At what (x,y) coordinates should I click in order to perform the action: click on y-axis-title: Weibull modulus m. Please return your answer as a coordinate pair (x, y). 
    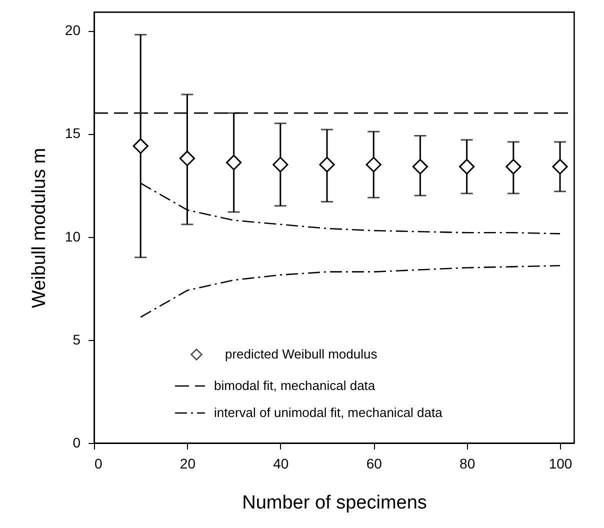
    Looking at the image, I should click on (39, 228).